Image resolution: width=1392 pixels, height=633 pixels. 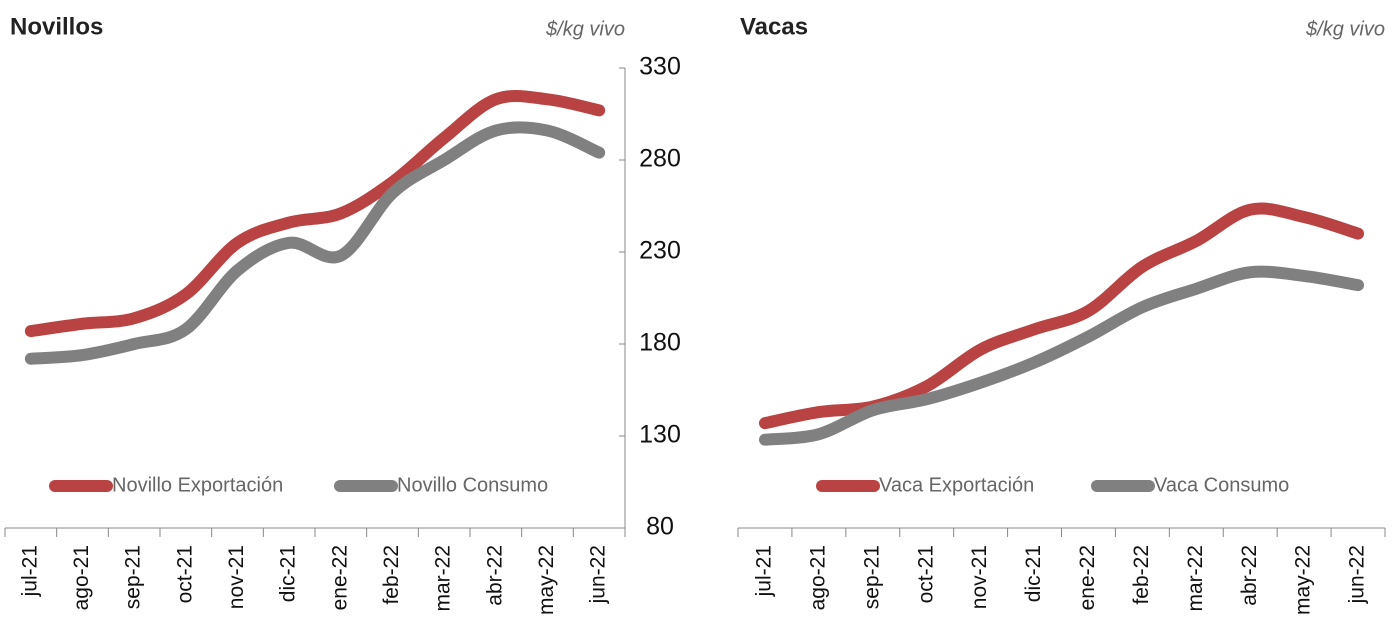 I want to click on legend-label: Vaca Consumo, so click(x=1221, y=485).